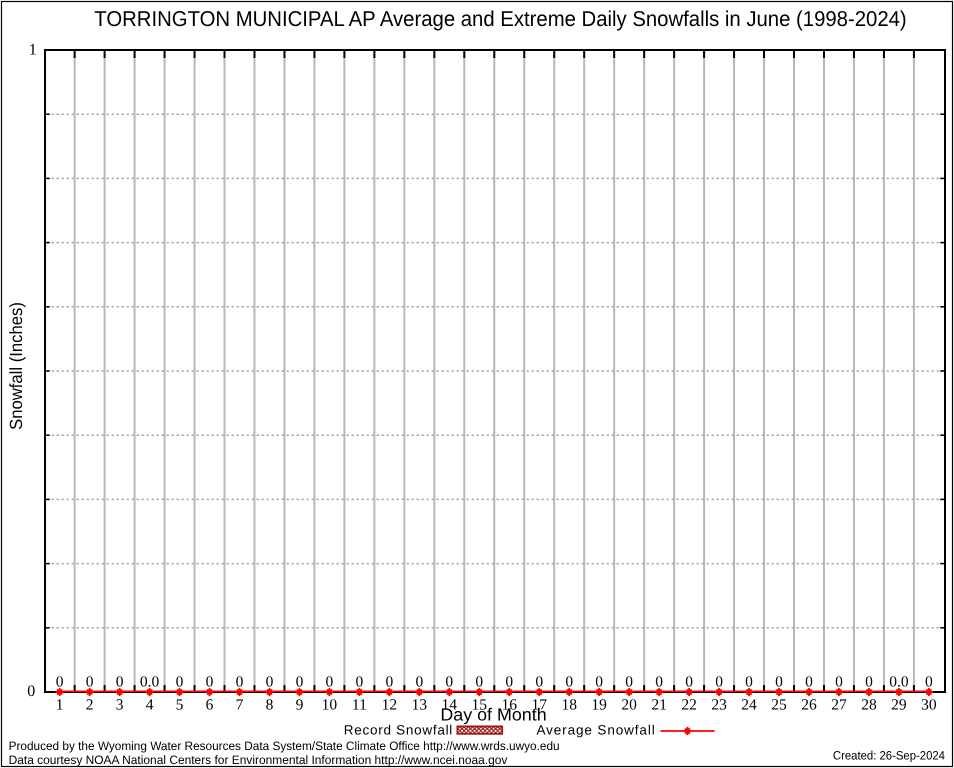  What do you see at coordinates (929, 705) in the screenshot?
I see `svg-text: 30` at bounding box center [929, 705].